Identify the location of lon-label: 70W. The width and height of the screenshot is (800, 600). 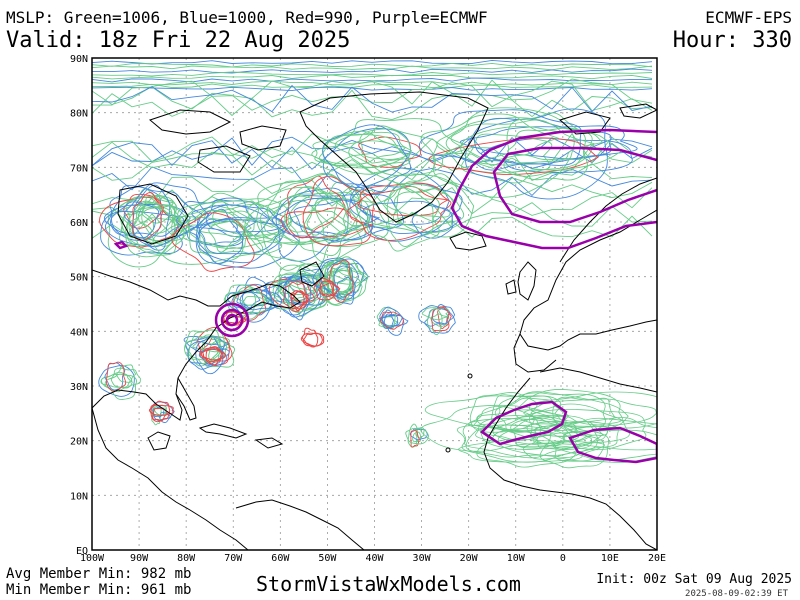
(233, 558).